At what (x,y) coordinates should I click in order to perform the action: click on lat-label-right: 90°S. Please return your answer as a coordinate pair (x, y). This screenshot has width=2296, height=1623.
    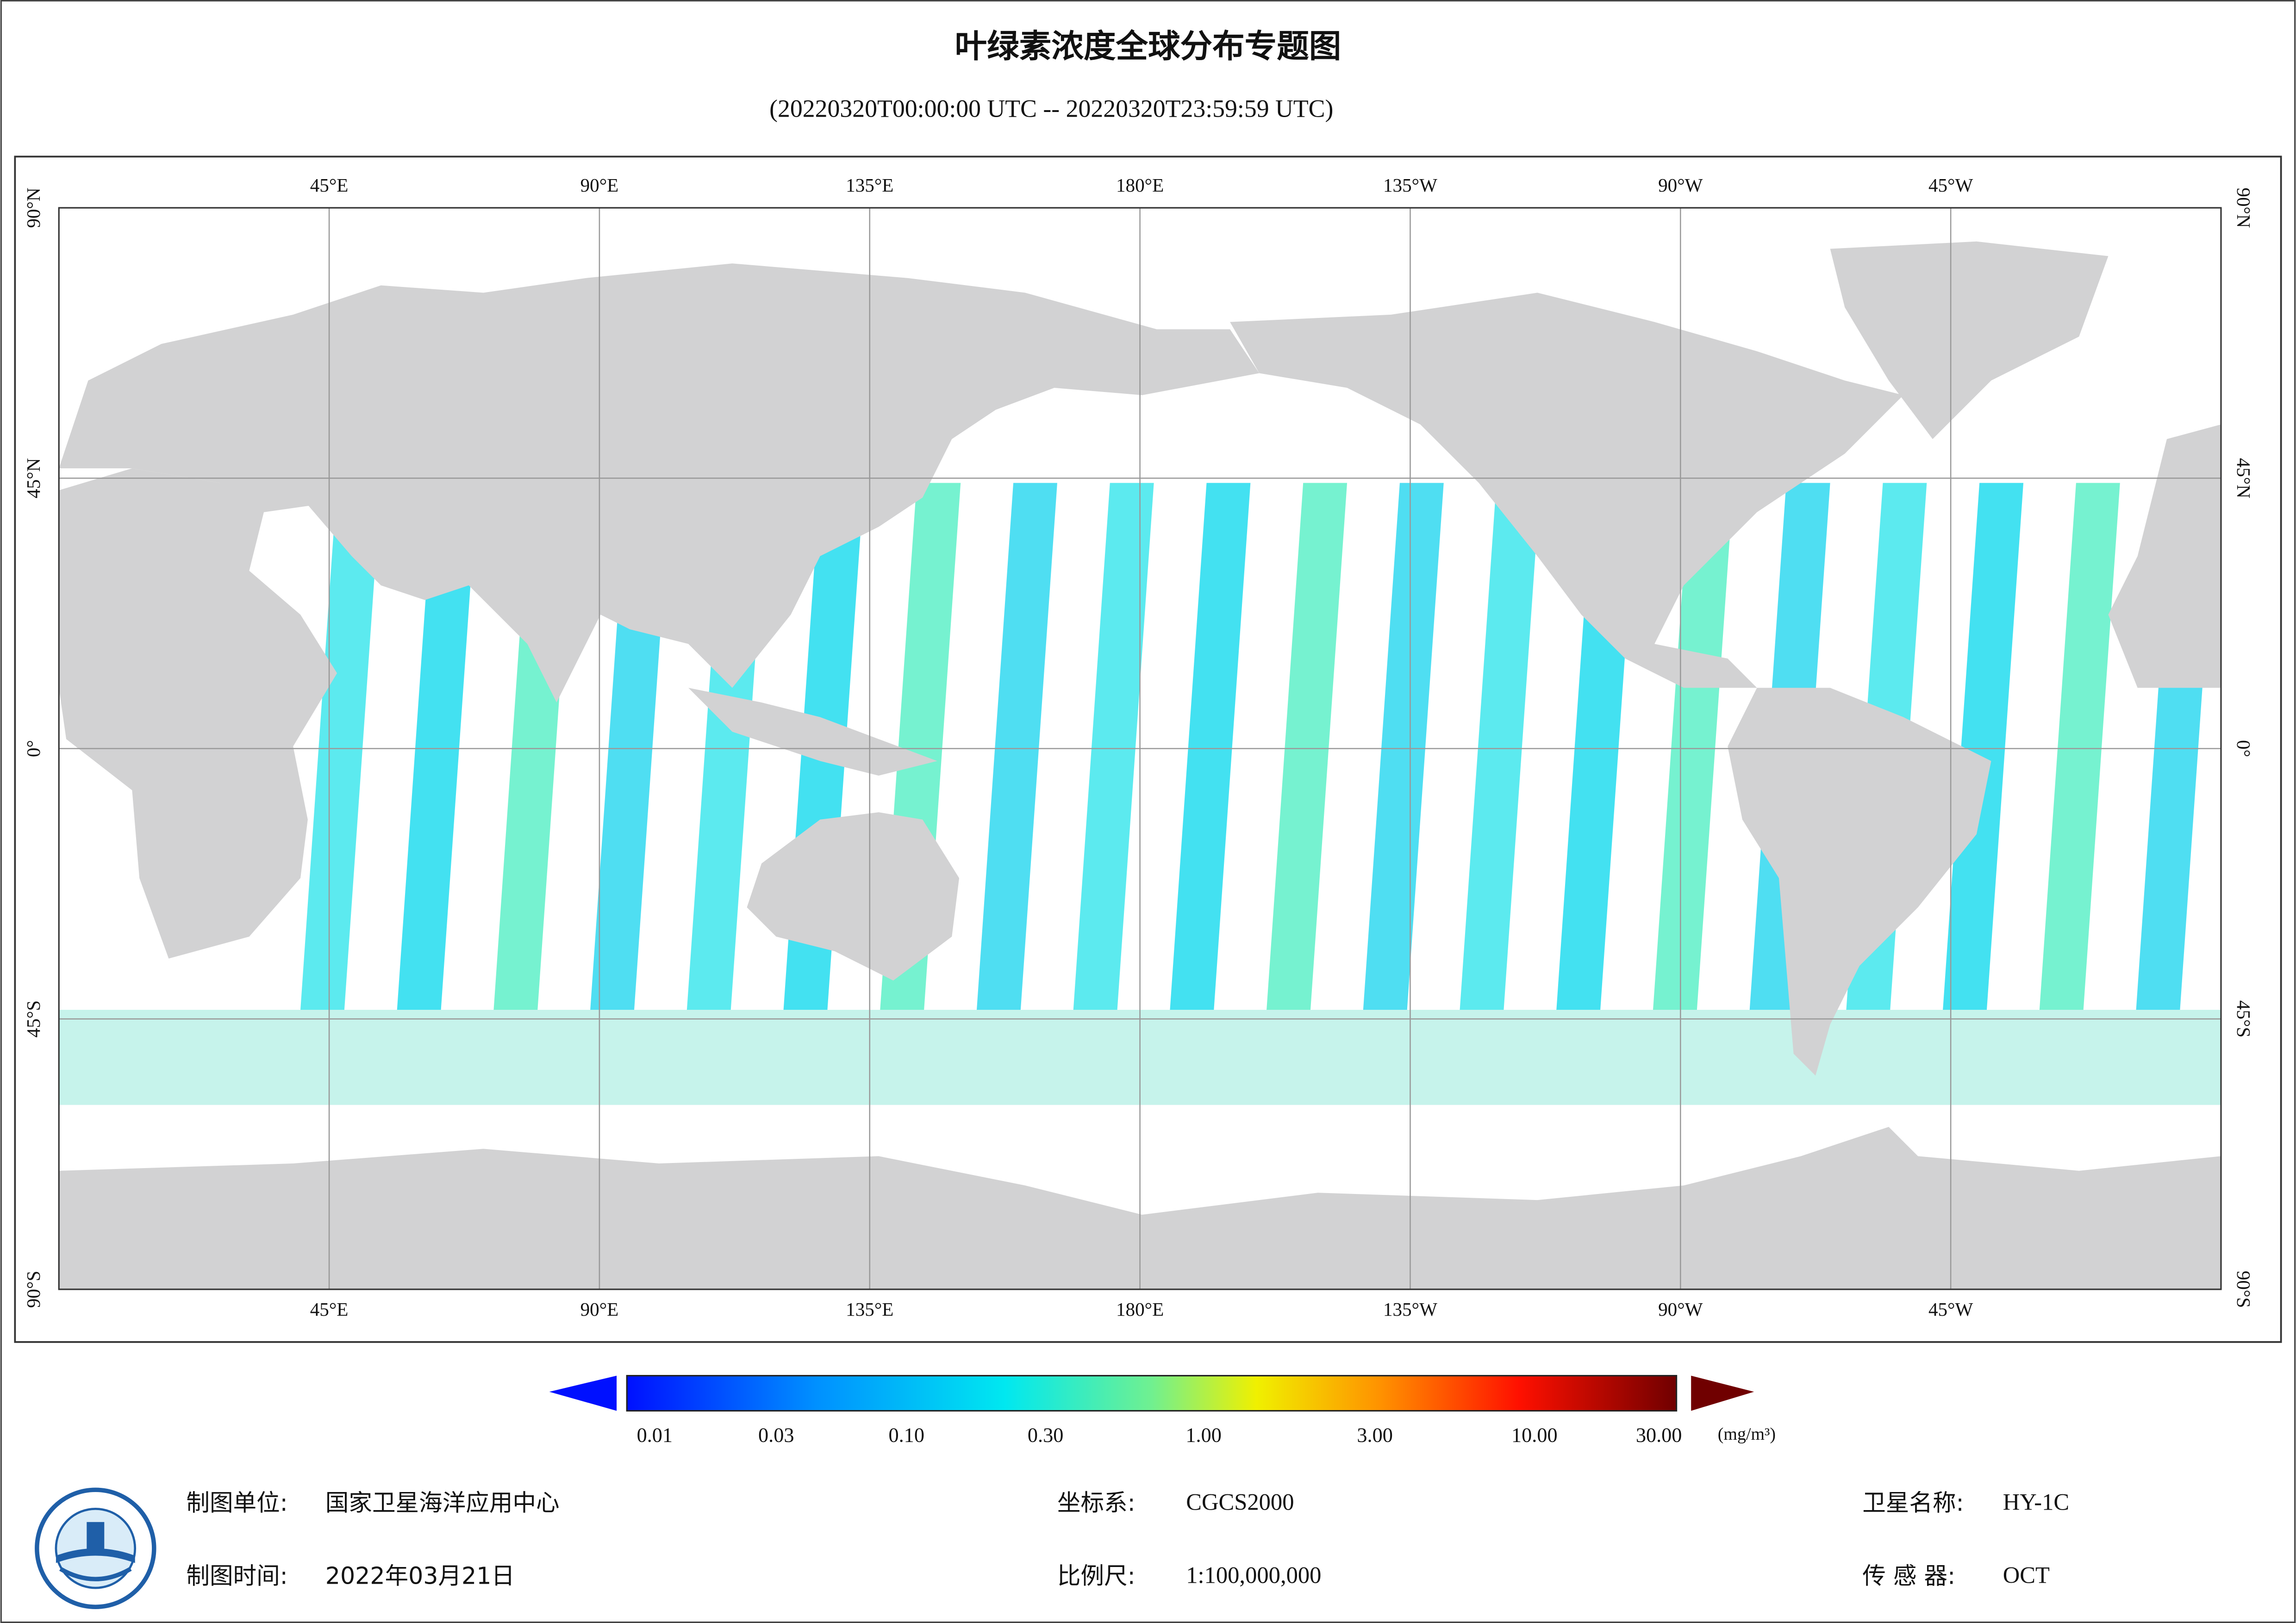
    Looking at the image, I should click on (2243, 1289).